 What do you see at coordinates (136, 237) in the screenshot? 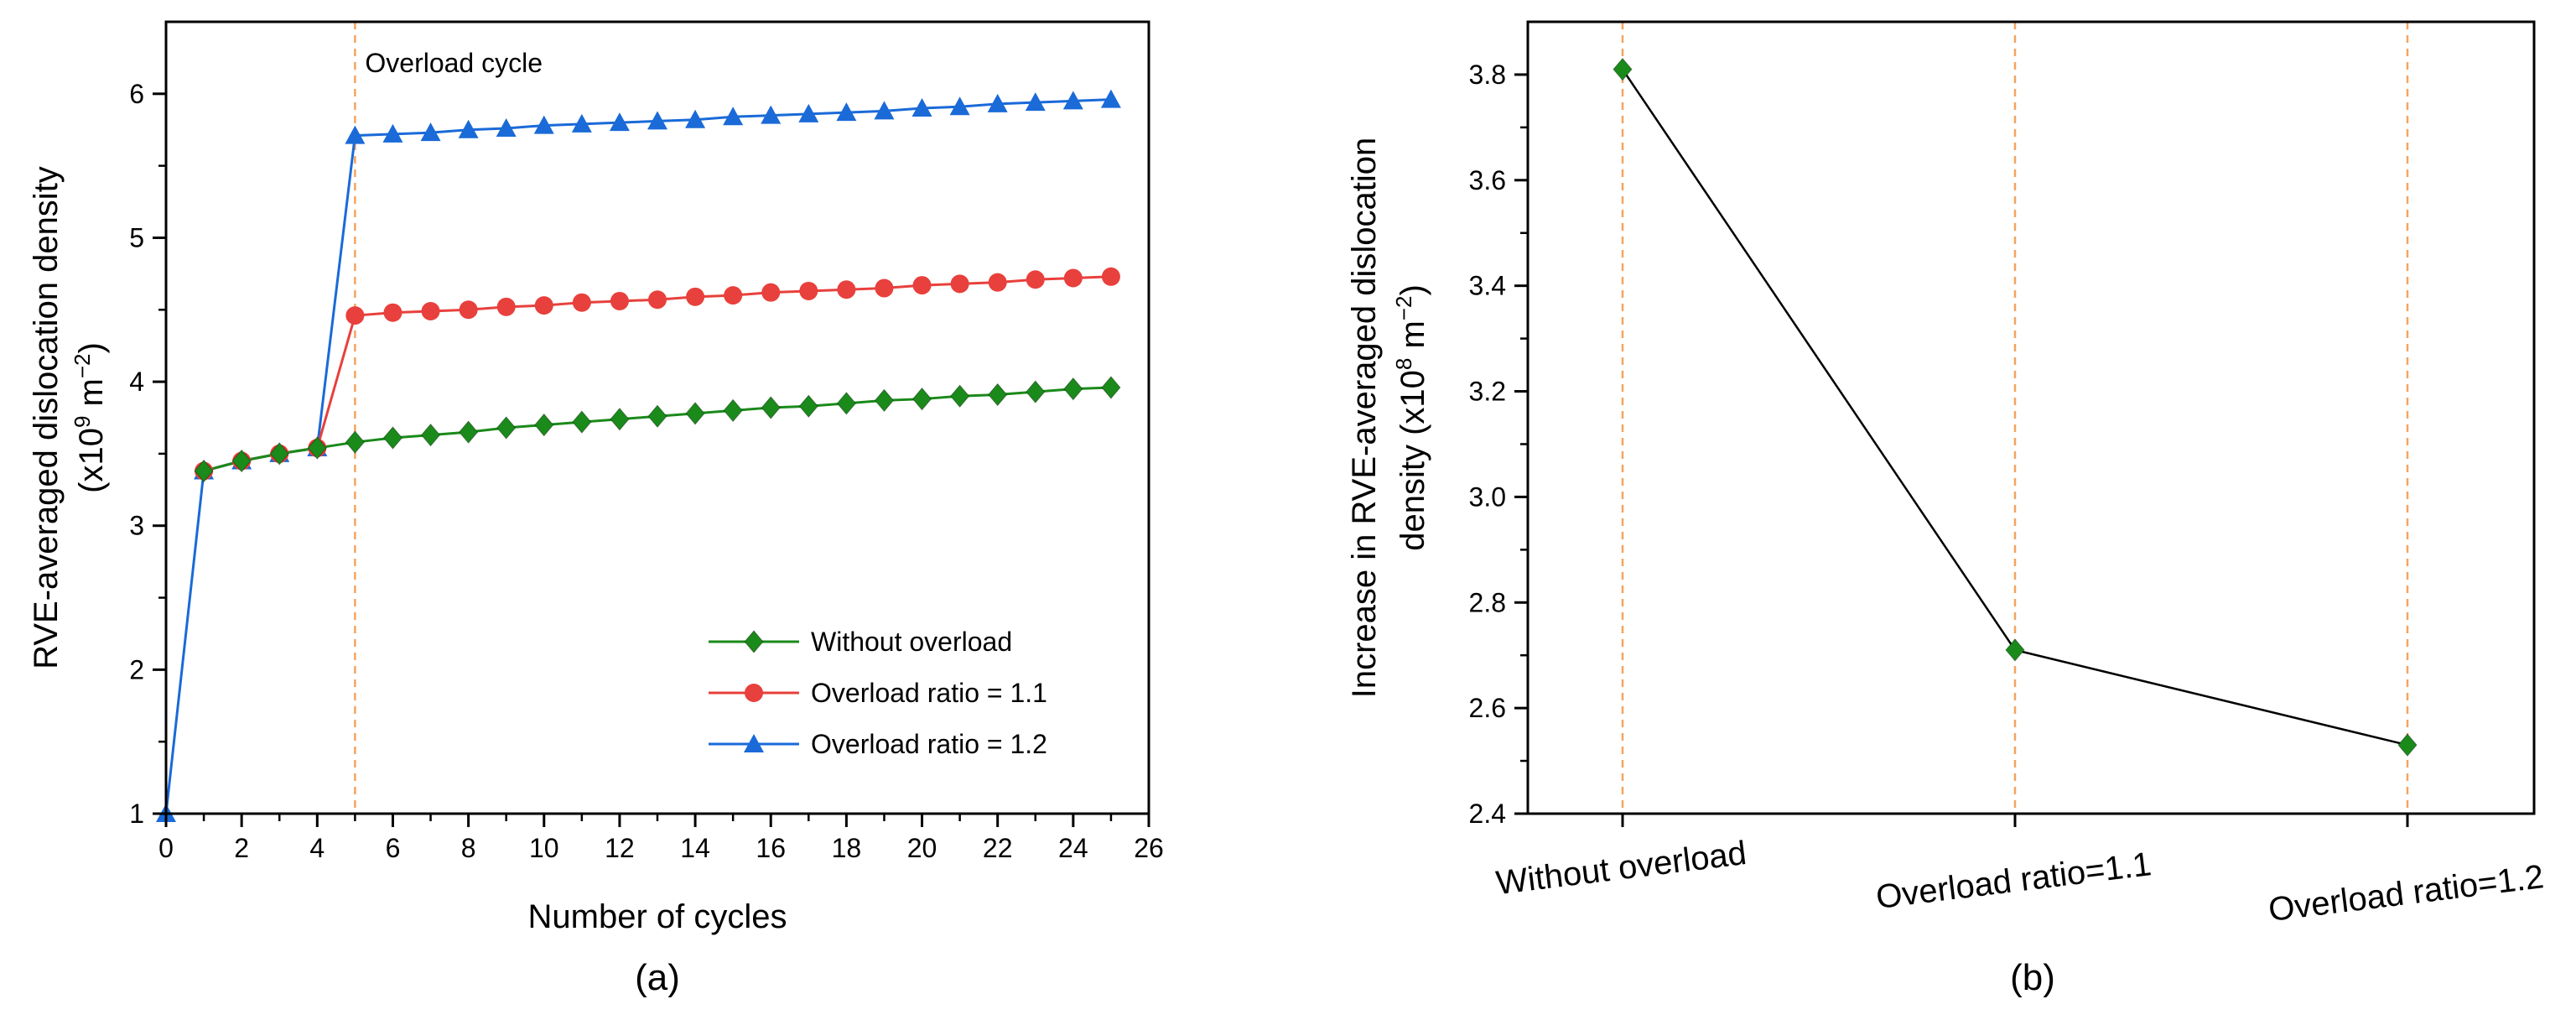
I see `y-tick-label: 5` at bounding box center [136, 237].